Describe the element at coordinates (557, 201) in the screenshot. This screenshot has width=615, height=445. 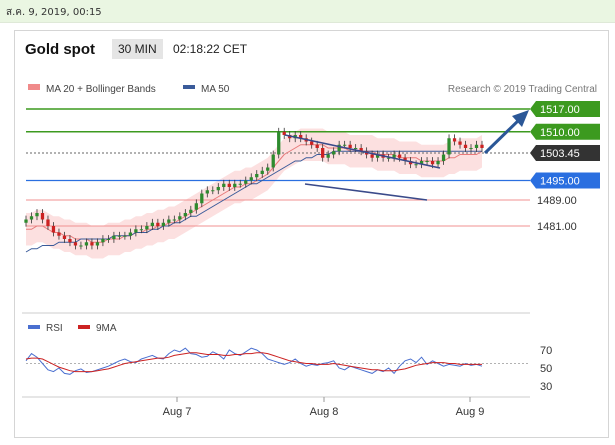
I see `level-label-1489-00: 1489.00` at that location.